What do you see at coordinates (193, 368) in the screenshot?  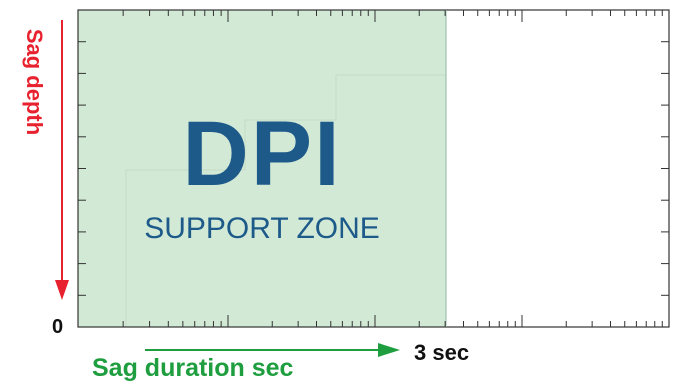 I see `x-axis-label: Sag duration sec` at bounding box center [193, 368].